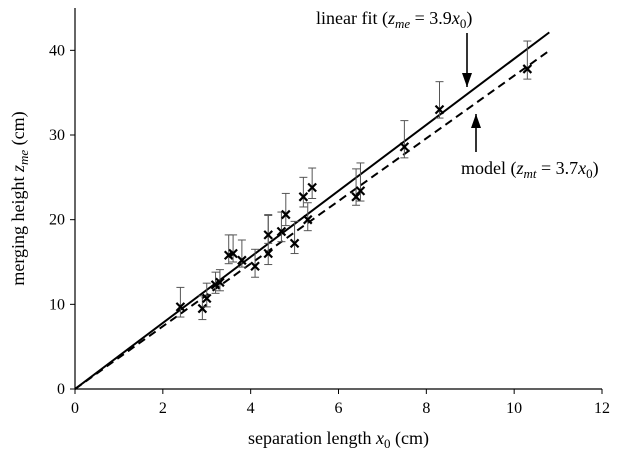 This screenshot has width=640, height=450. I want to click on y-tick-label: 30, so click(57, 135).